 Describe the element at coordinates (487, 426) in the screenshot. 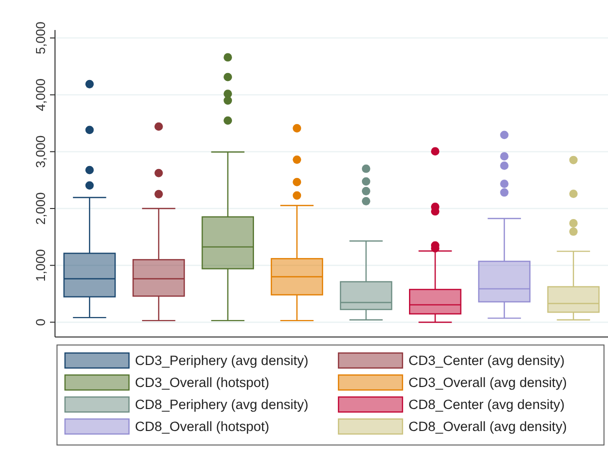

I see `legend-label: CD8_Overall (avg density)` at that location.